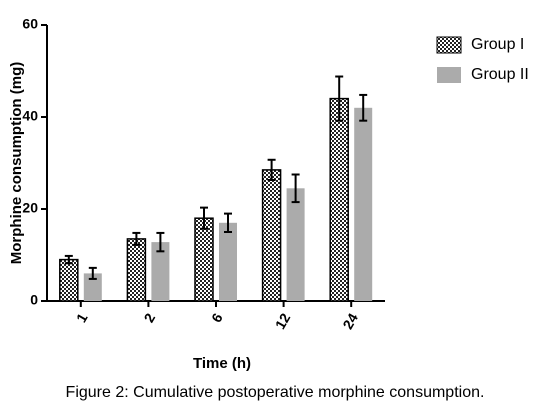 The width and height of the screenshot is (551, 416). Describe the element at coordinates (497, 44) in the screenshot. I see `legend-label: Group I` at that location.